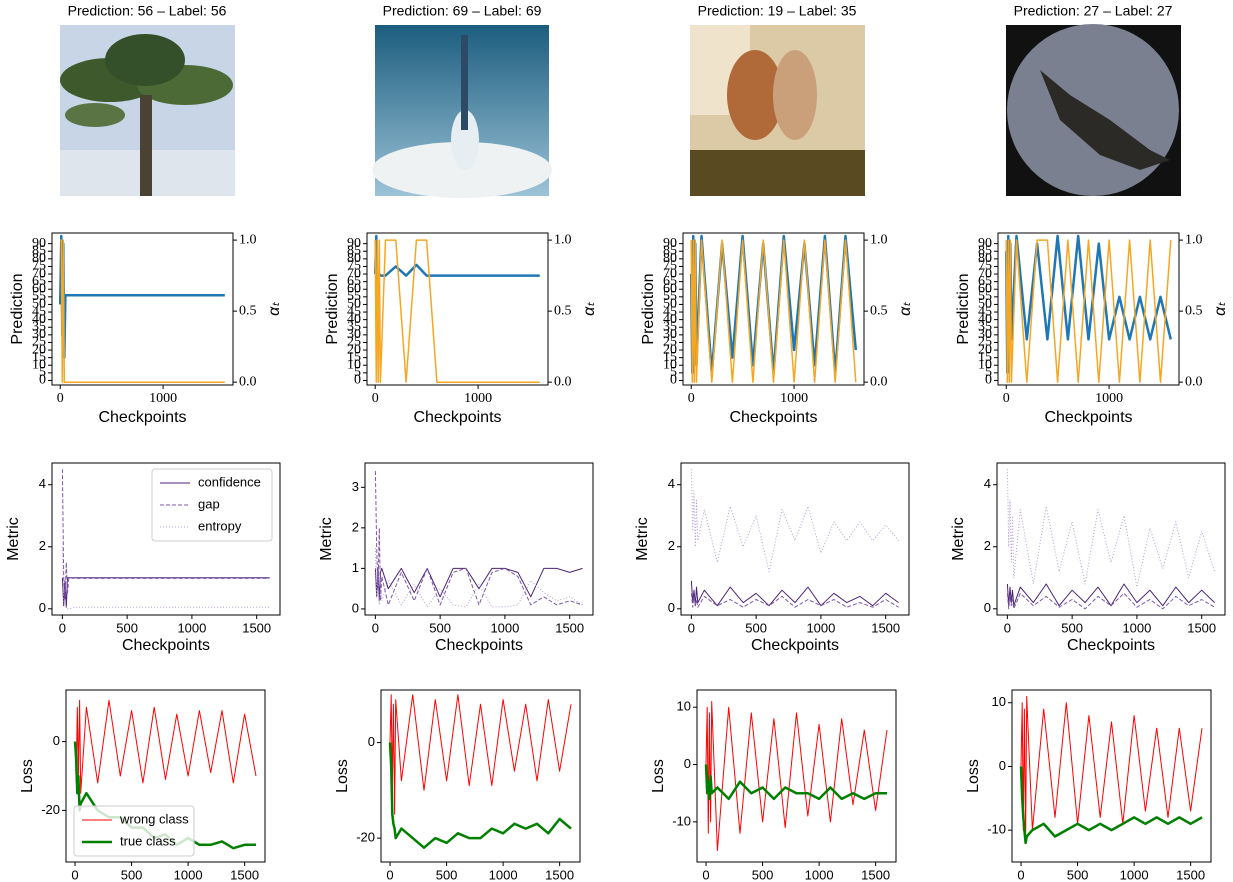 This screenshot has width=1233, height=882. What do you see at coordinates (985, 319) in the screenshot?
I see `y-tick-label: 40` at bounding box center [985, 319].